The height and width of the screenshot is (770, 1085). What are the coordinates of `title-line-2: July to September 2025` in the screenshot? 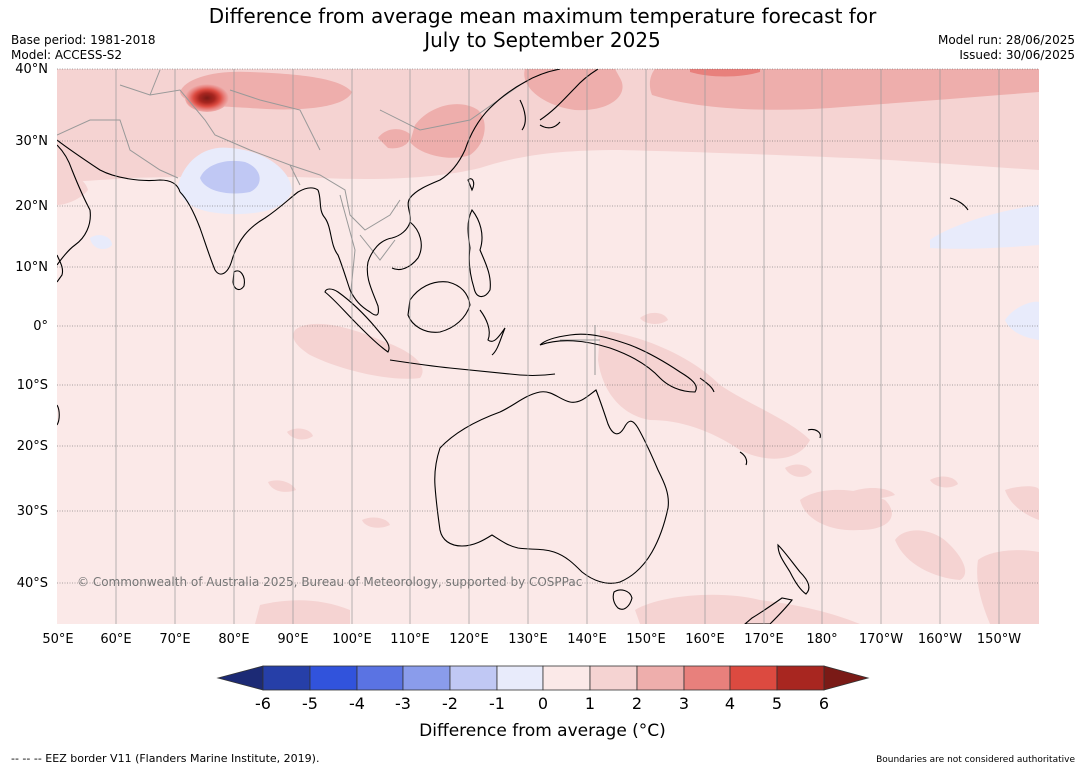 It's located at (542, 40).